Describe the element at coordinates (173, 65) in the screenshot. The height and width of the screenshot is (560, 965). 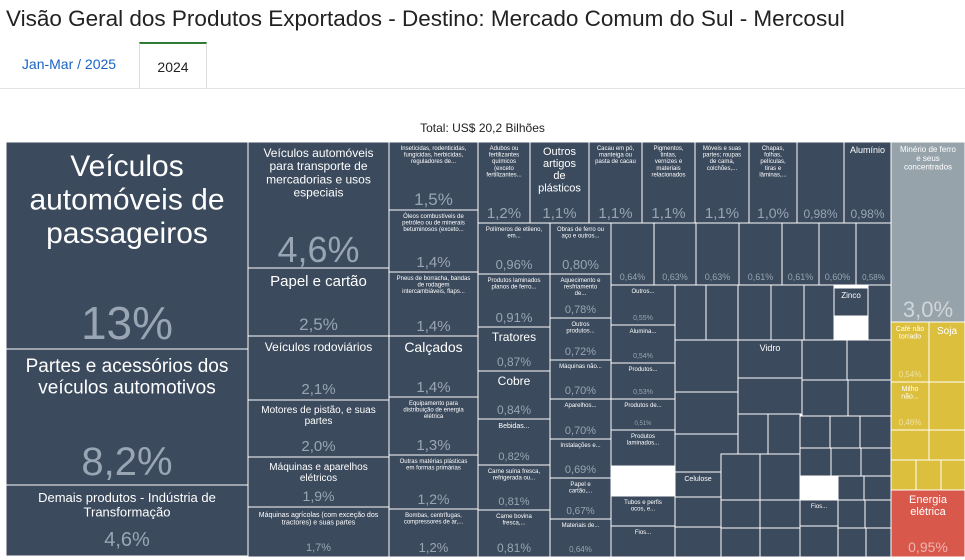
I see `tab-2024: 2024` at that location.